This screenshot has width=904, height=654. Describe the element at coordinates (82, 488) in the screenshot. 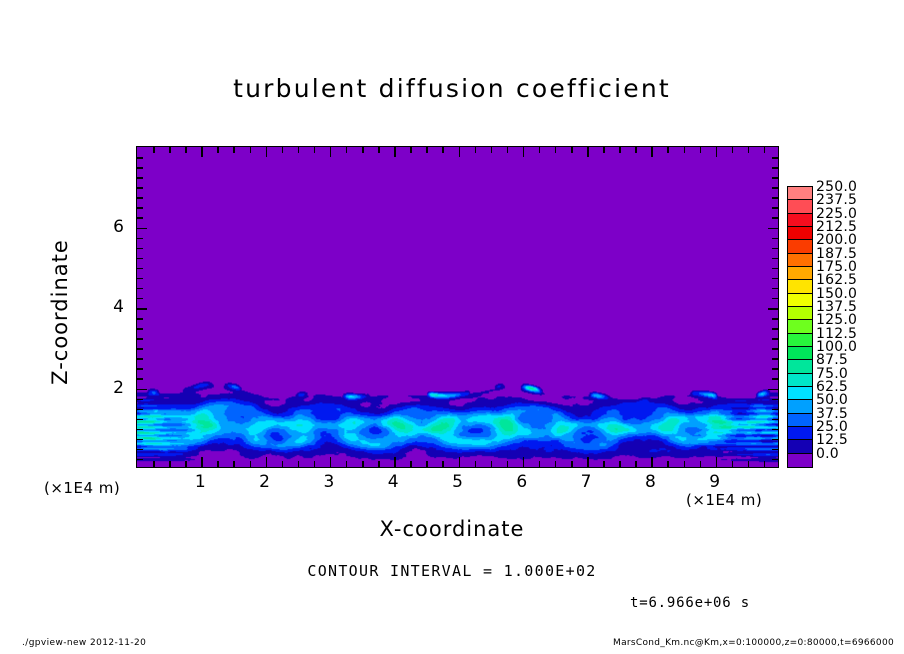

I see `y-axis-unit-label: (×1E4 m)` at that location.